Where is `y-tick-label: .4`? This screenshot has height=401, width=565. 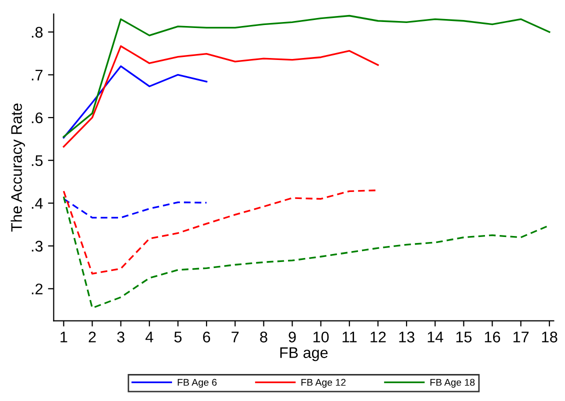
y-tick-label: .4 is located at coordinates (37, 203).